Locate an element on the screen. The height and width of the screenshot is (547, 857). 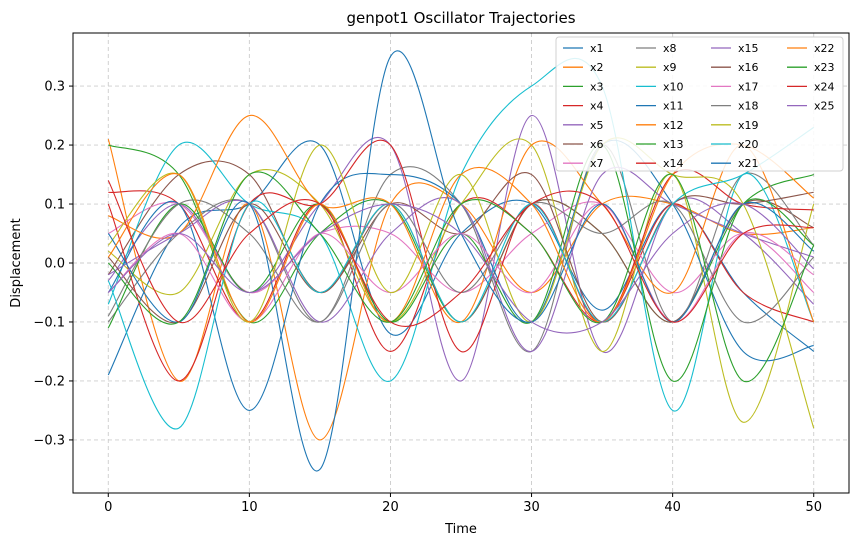
legend-box is located at coordinates (699, 104).